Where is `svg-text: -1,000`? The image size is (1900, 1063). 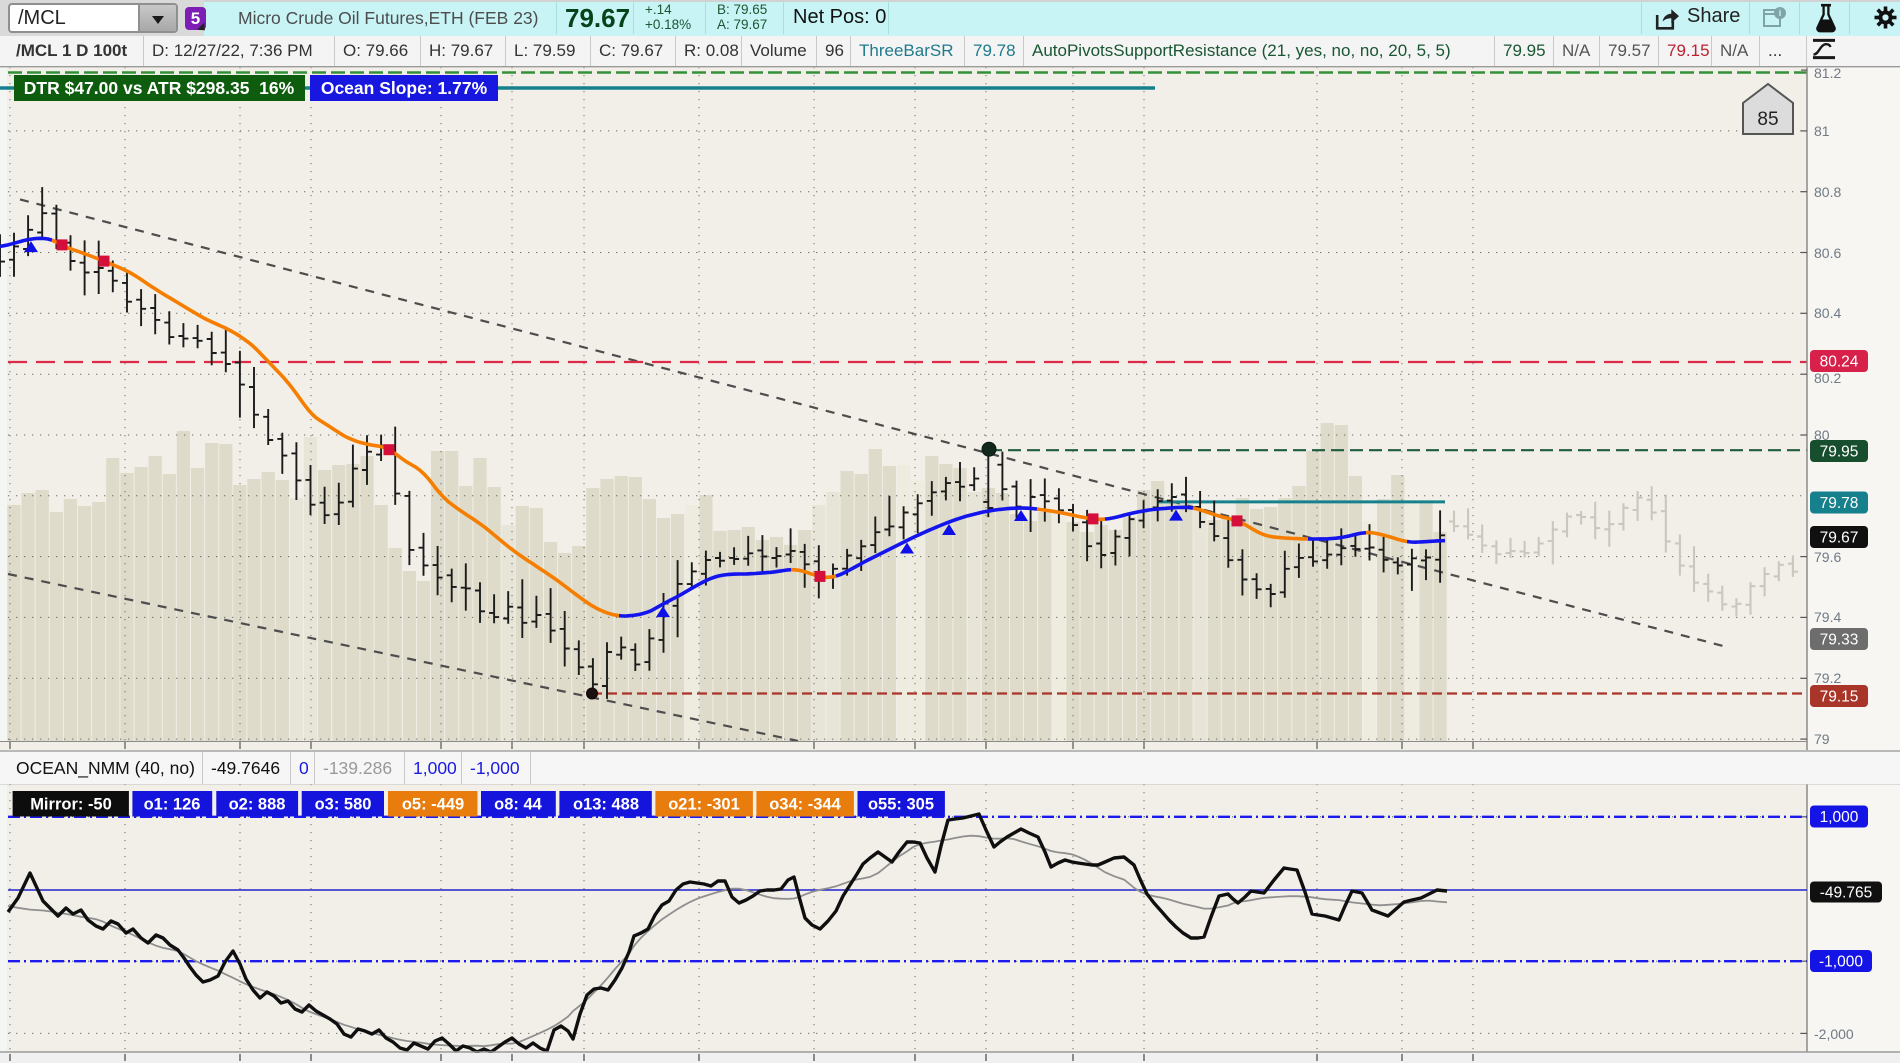
svg-text: -1,000 is located at coordinates (1841, 962).